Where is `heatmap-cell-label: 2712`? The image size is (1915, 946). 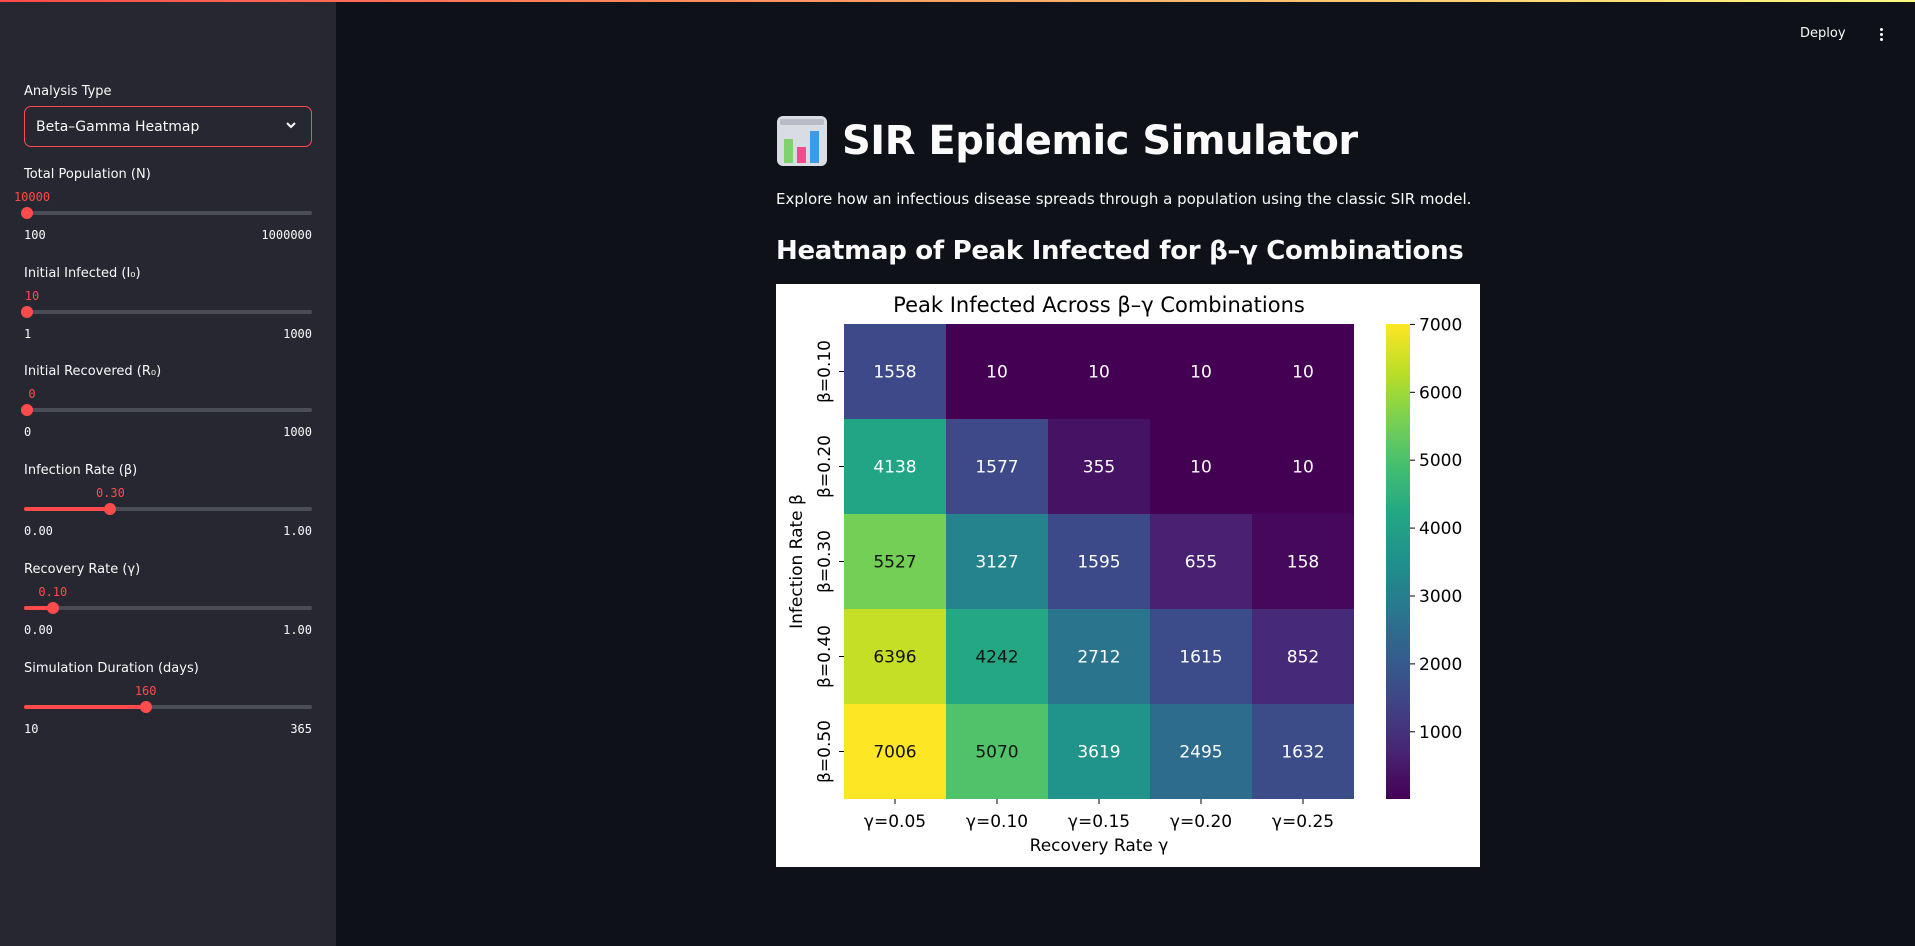
heatmap-cell-label: 2712 is located at coordinates (1098, 658).